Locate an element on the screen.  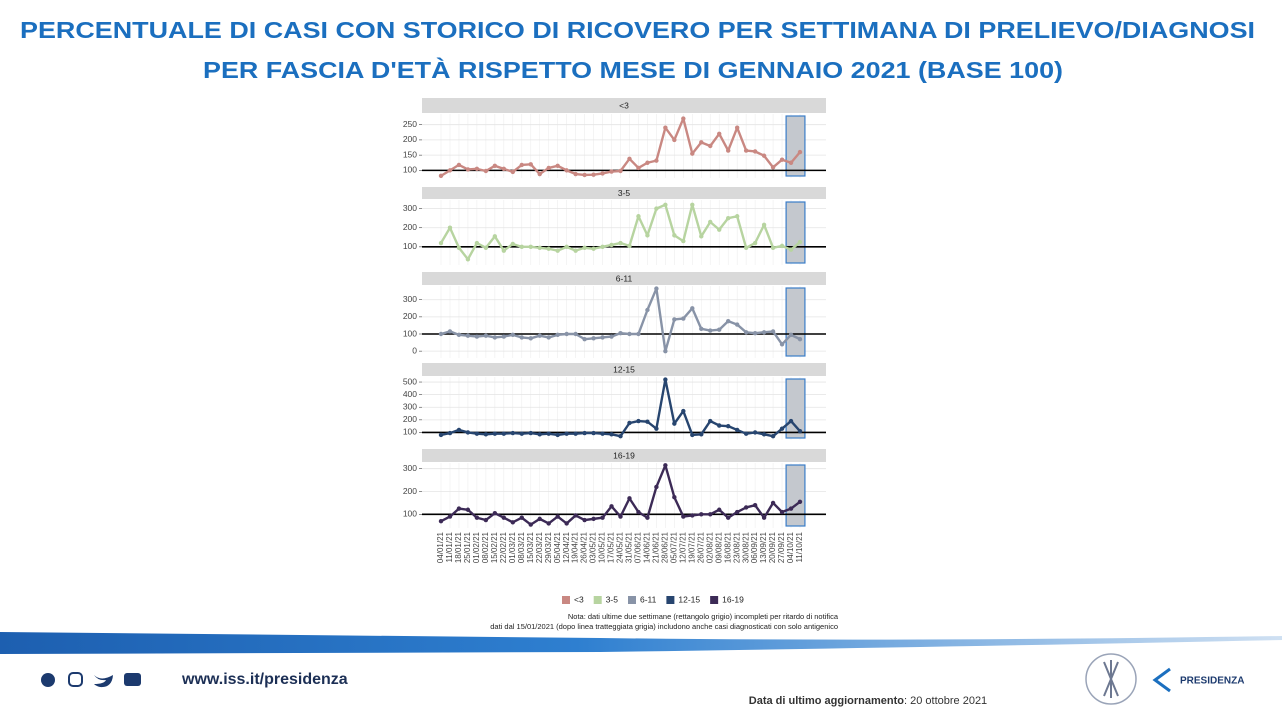
x-tick-group: 03/05/21 is located at coordinates (593, 547).